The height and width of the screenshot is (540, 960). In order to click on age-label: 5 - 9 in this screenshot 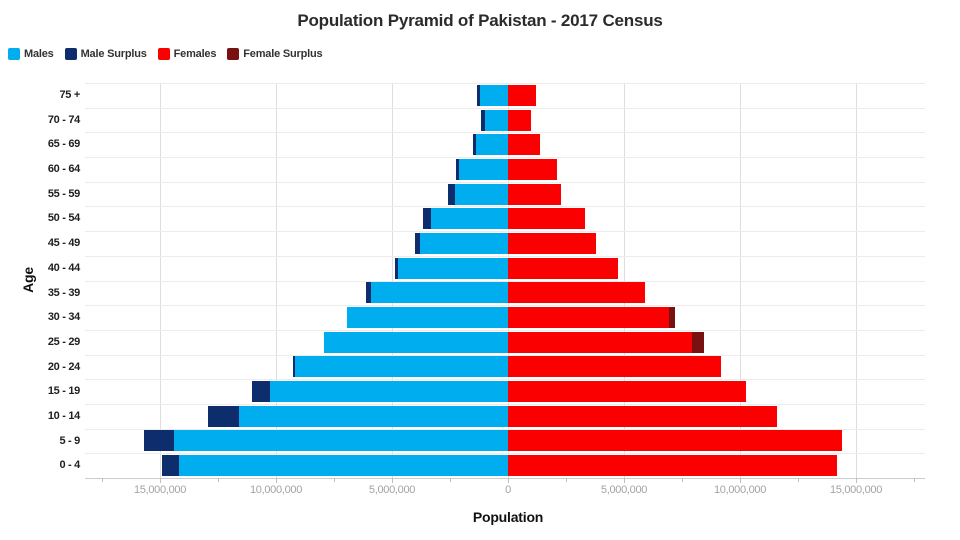, I will do `click(69, 440)`.